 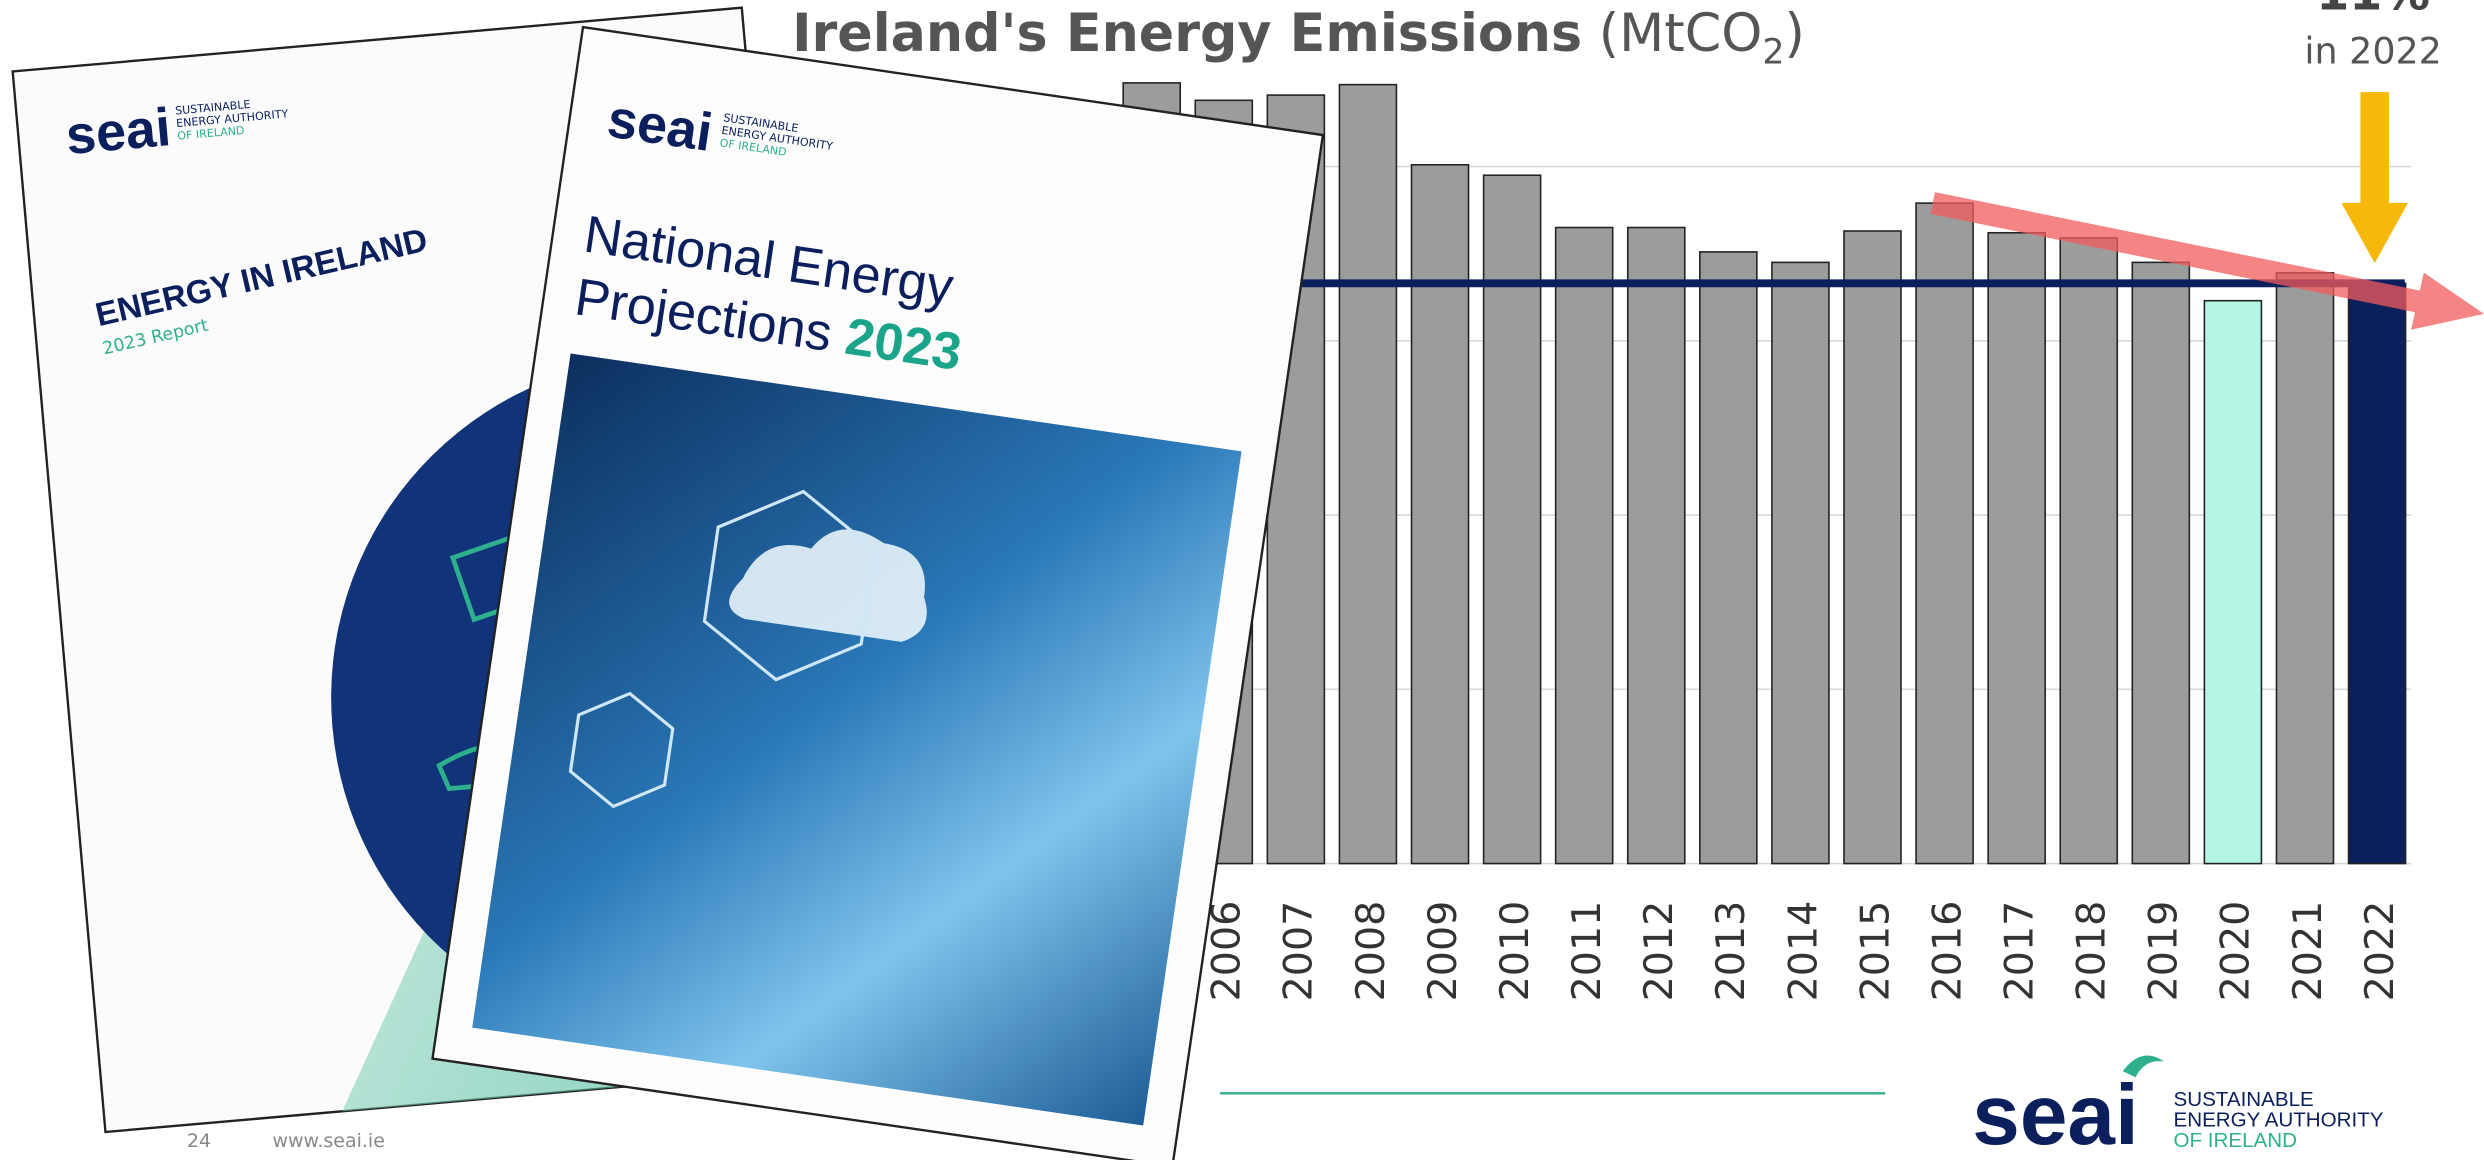 I want to click on x-tick-label: 2012, so click(x=1659, y=951).